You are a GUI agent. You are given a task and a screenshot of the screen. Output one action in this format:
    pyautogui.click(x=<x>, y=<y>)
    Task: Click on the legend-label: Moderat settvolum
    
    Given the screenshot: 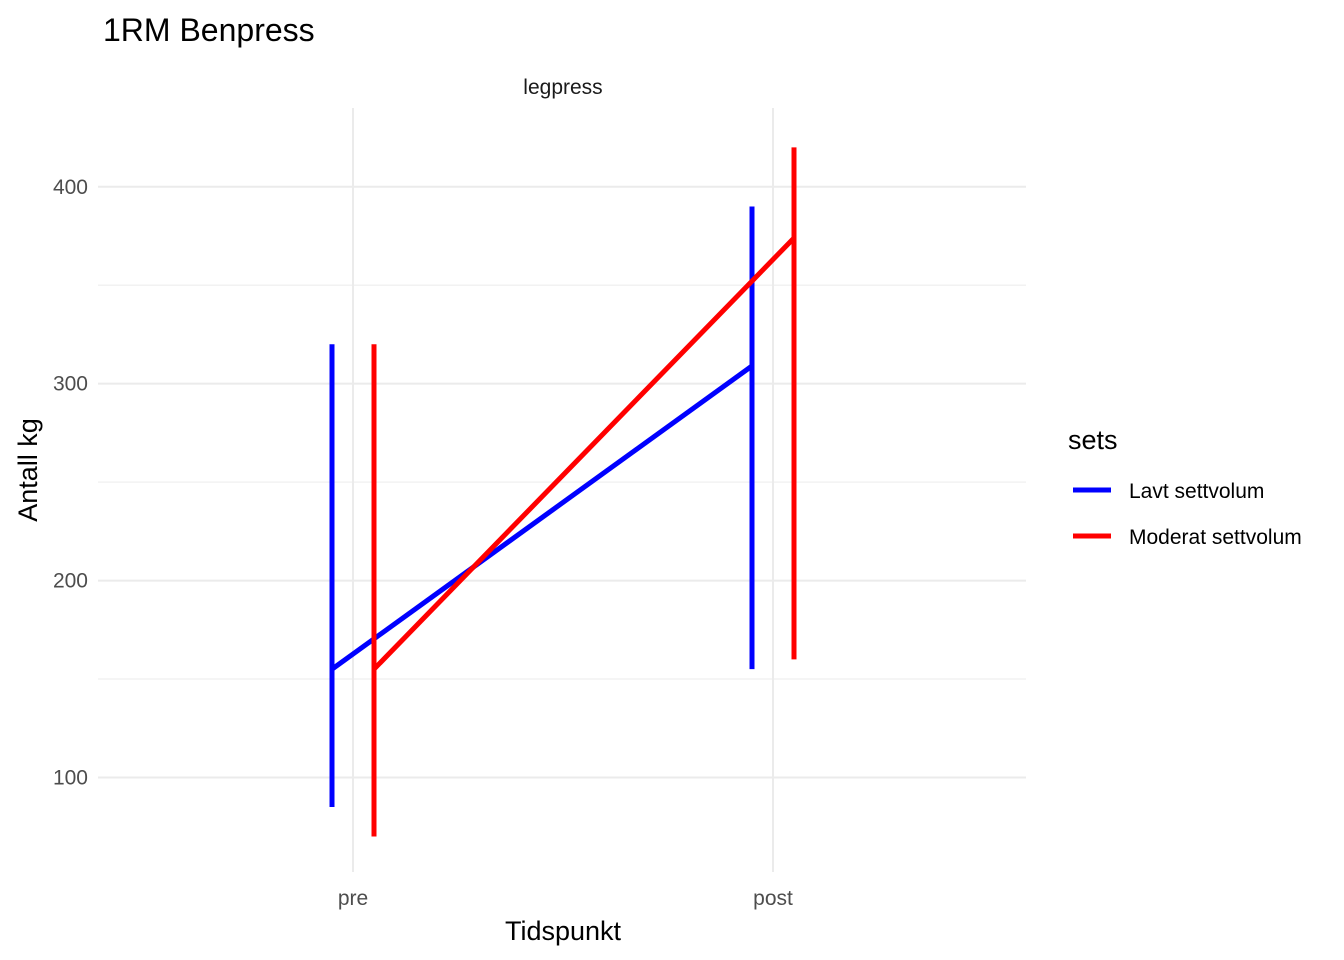 What is the action you would take?
    pyautogui.click(x=1215, y=537)
    